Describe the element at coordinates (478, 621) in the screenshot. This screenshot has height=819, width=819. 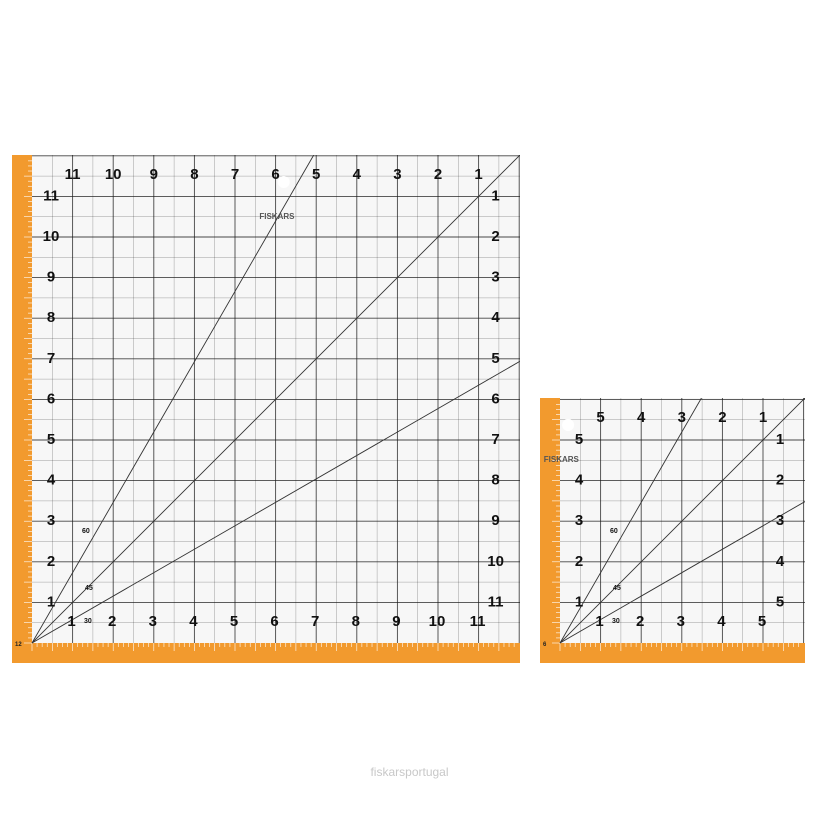
I see `bottom-number: 11` at that location.